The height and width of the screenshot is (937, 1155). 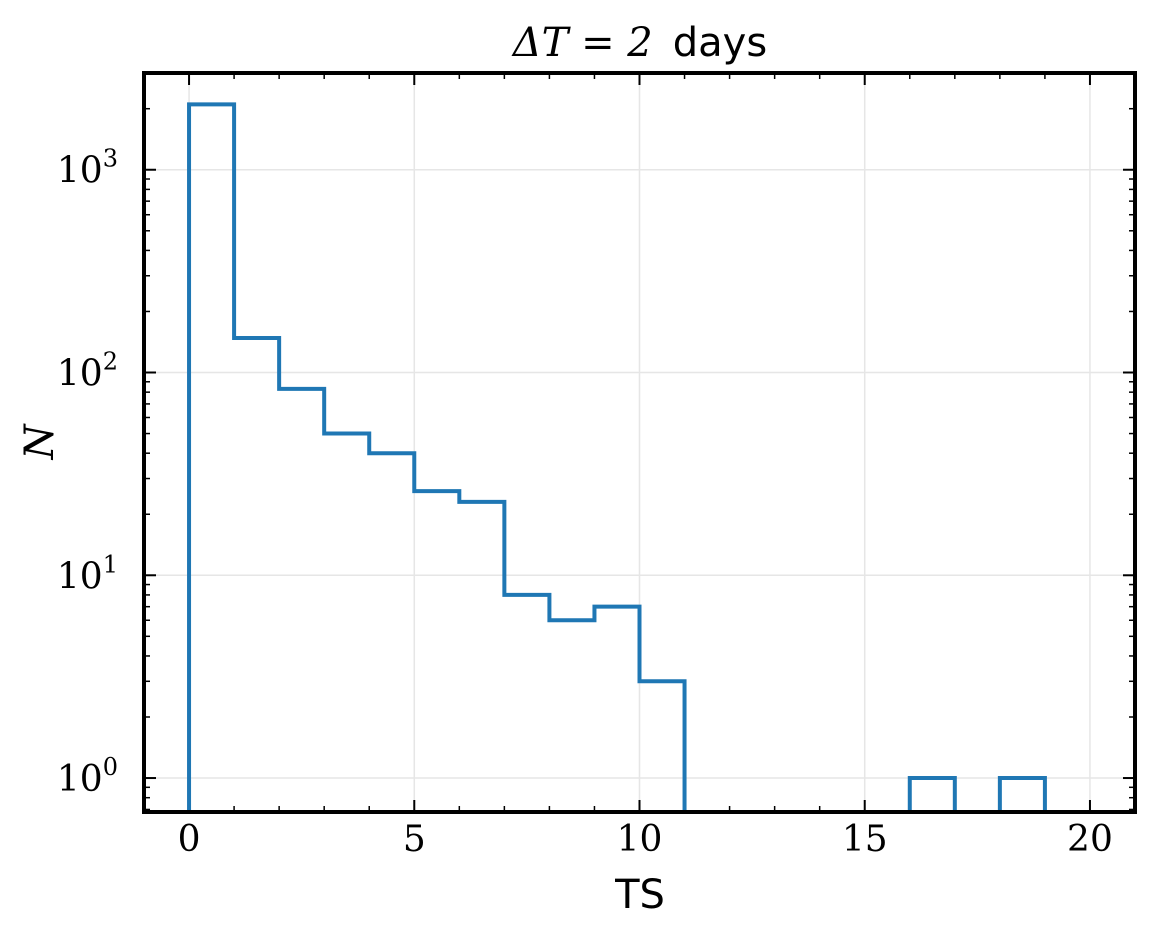 I want to click on x-tick-label: 10, so click(x=640, y=839).